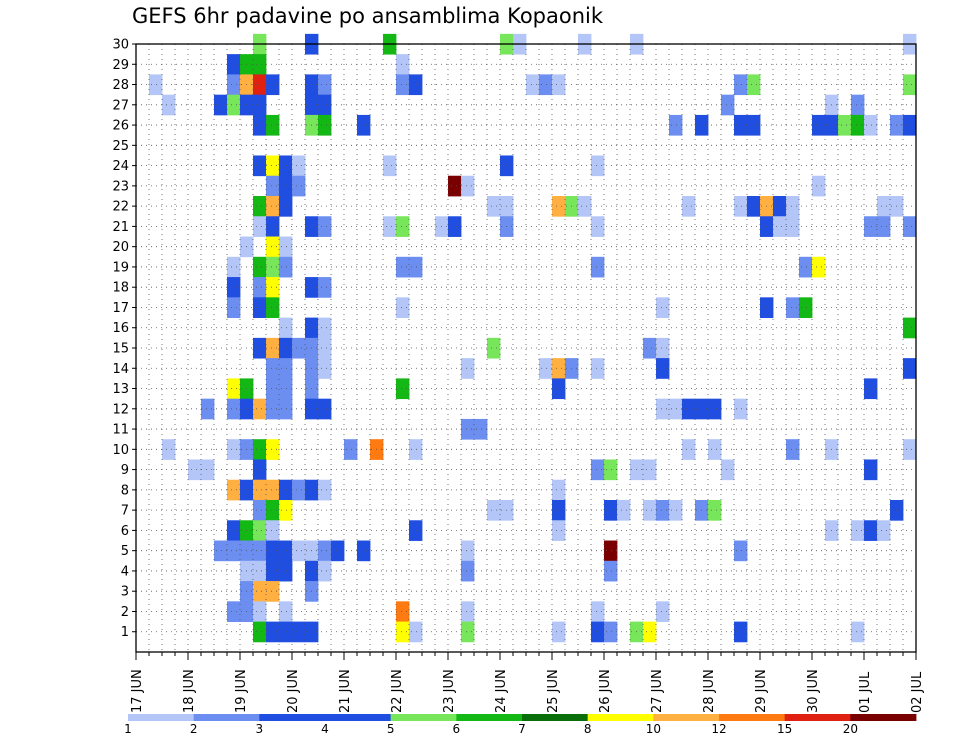 Image resolution: width=960 pixels, height=742 pixels. I want to click on y-tick-label: 12, so click(120, 409).